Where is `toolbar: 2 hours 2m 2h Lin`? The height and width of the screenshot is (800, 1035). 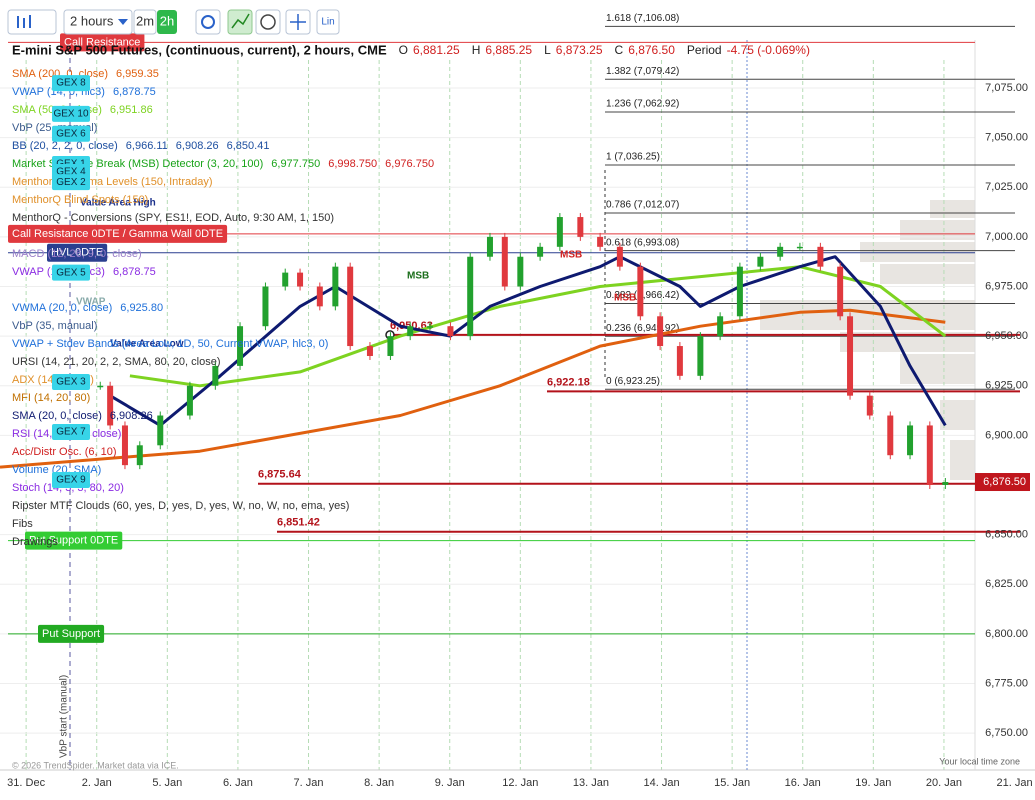 toolbar: 2 hours 2m 2h Lin is located at coordinates (173, 22).